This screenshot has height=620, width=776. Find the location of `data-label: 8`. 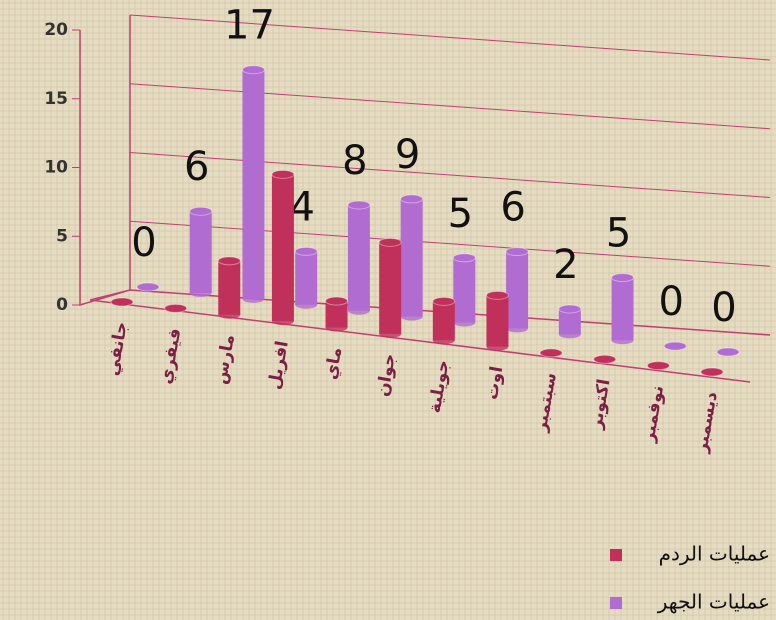

data-label: 8 is located at coordinates (354, 161).